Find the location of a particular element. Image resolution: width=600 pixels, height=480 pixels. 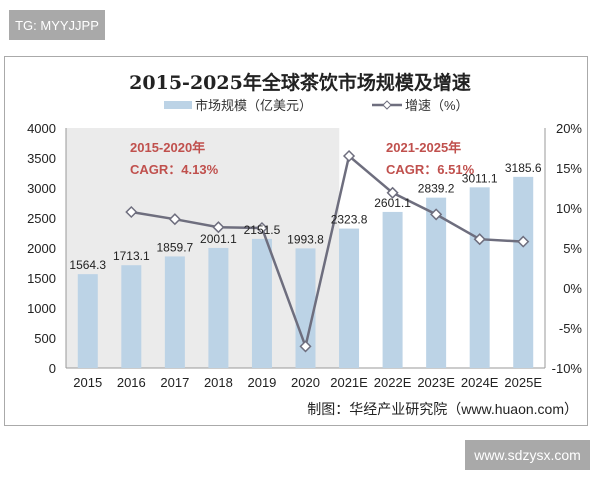

right-tick-label: 20% is located at coordinates (569, 128).